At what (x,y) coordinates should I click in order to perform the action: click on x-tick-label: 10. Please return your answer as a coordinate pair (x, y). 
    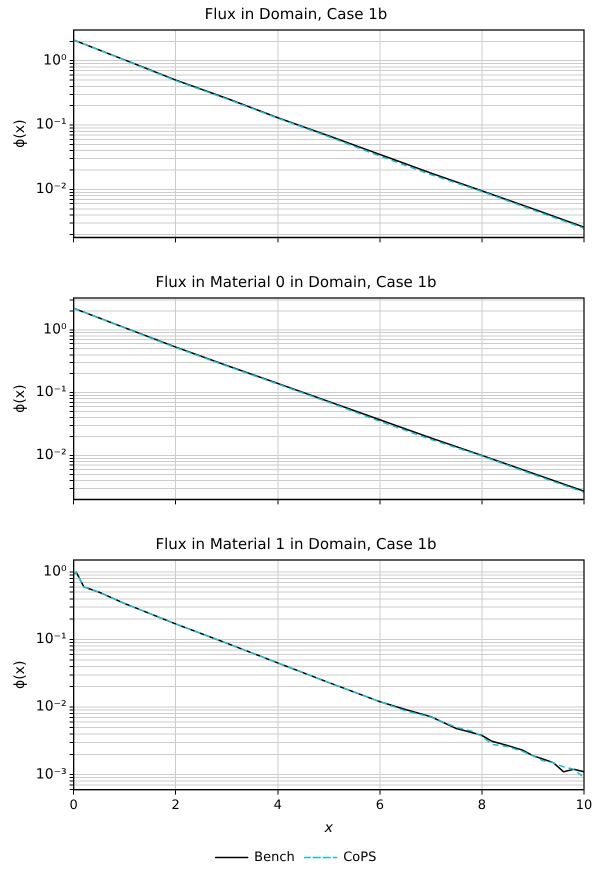
    Looking at the image, I should click on (584, 805).